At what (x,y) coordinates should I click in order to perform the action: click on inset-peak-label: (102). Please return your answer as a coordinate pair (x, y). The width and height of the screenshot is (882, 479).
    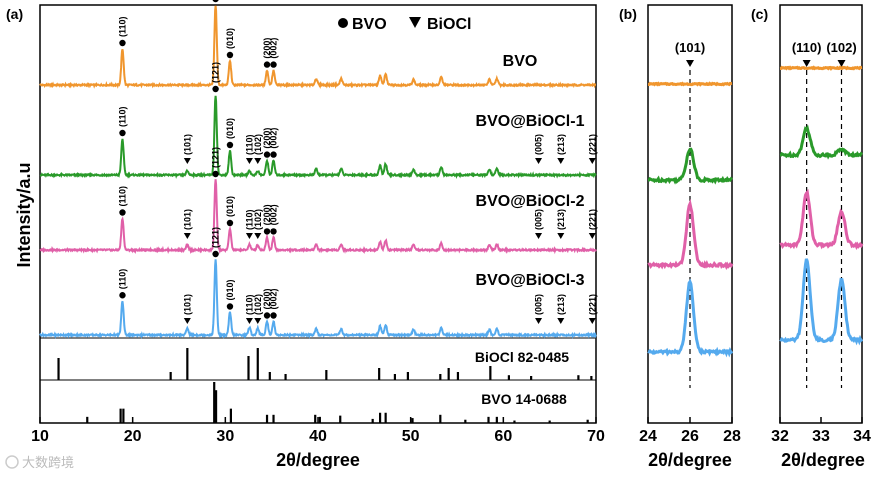
    Looking at the image, I should click on (841, 47).